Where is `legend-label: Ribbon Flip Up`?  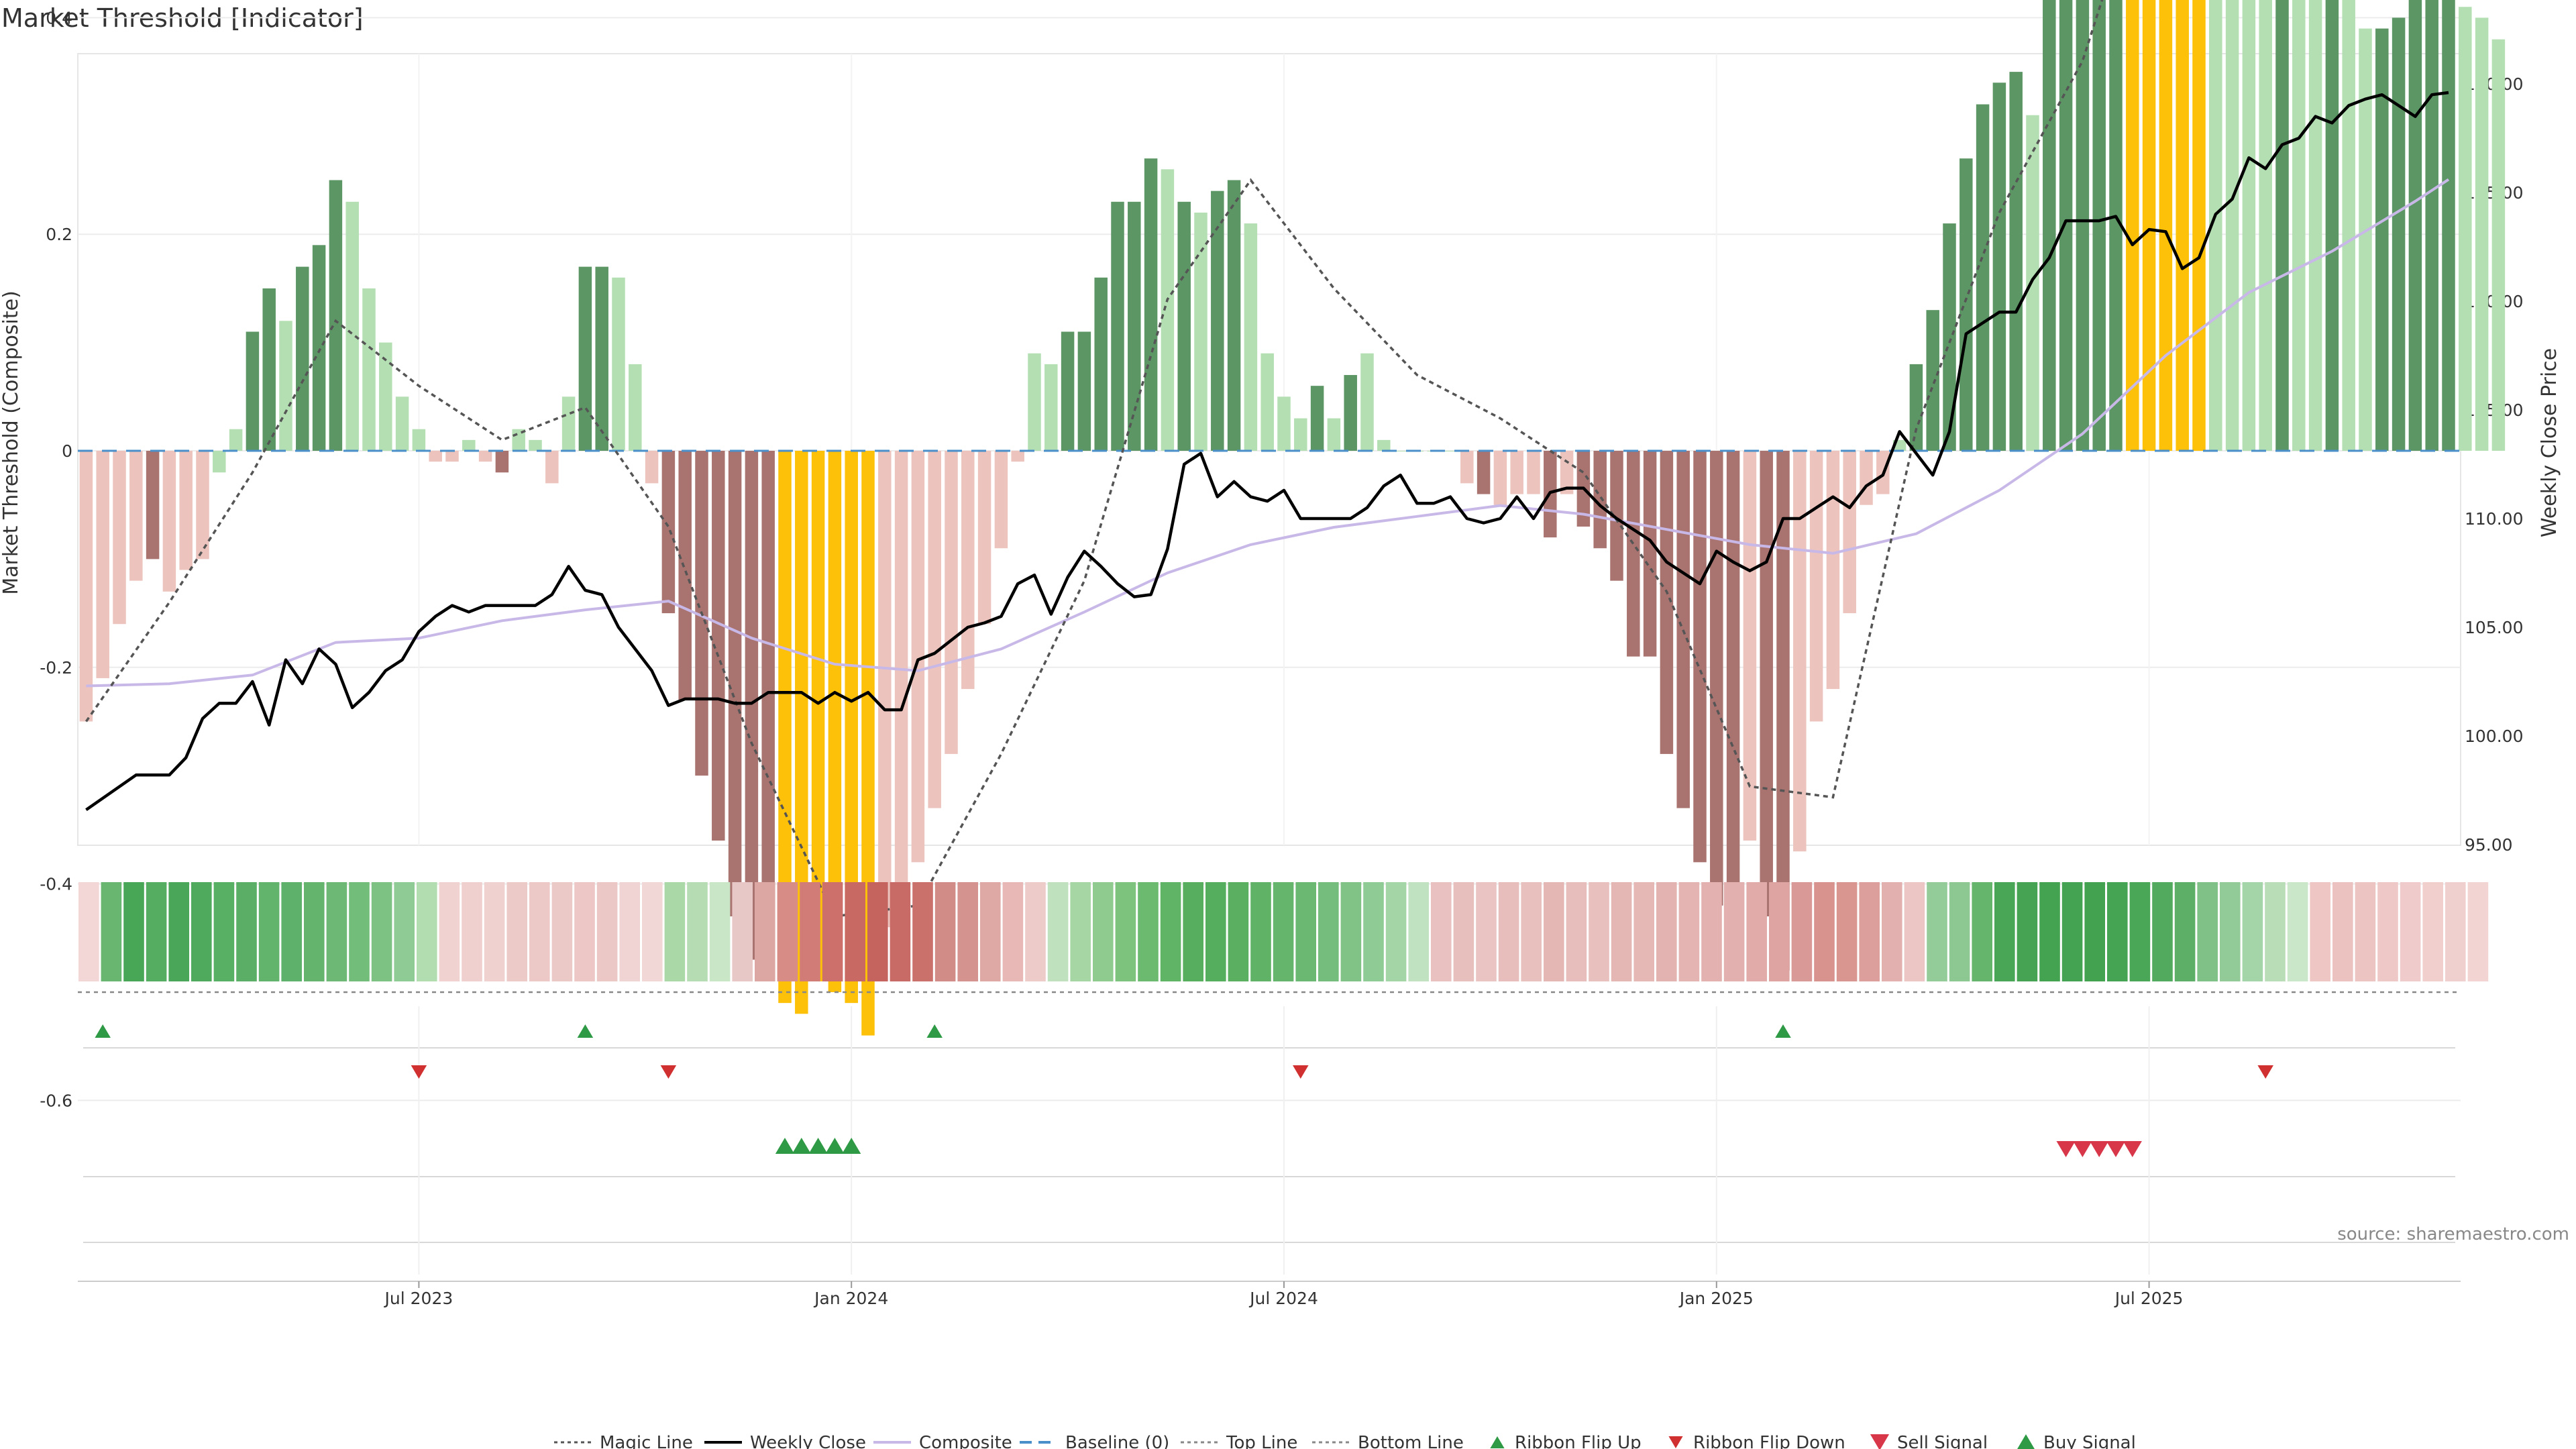 legend-label: Ribbon Flip Up is located at coordinates (1578, 1441).